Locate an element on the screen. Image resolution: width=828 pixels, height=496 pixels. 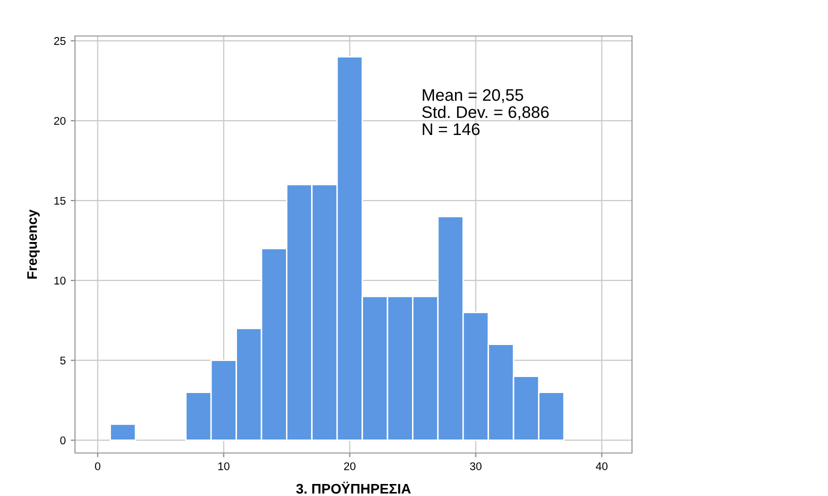
y-axis-title: Frequency is located at coordinates (33, 244).